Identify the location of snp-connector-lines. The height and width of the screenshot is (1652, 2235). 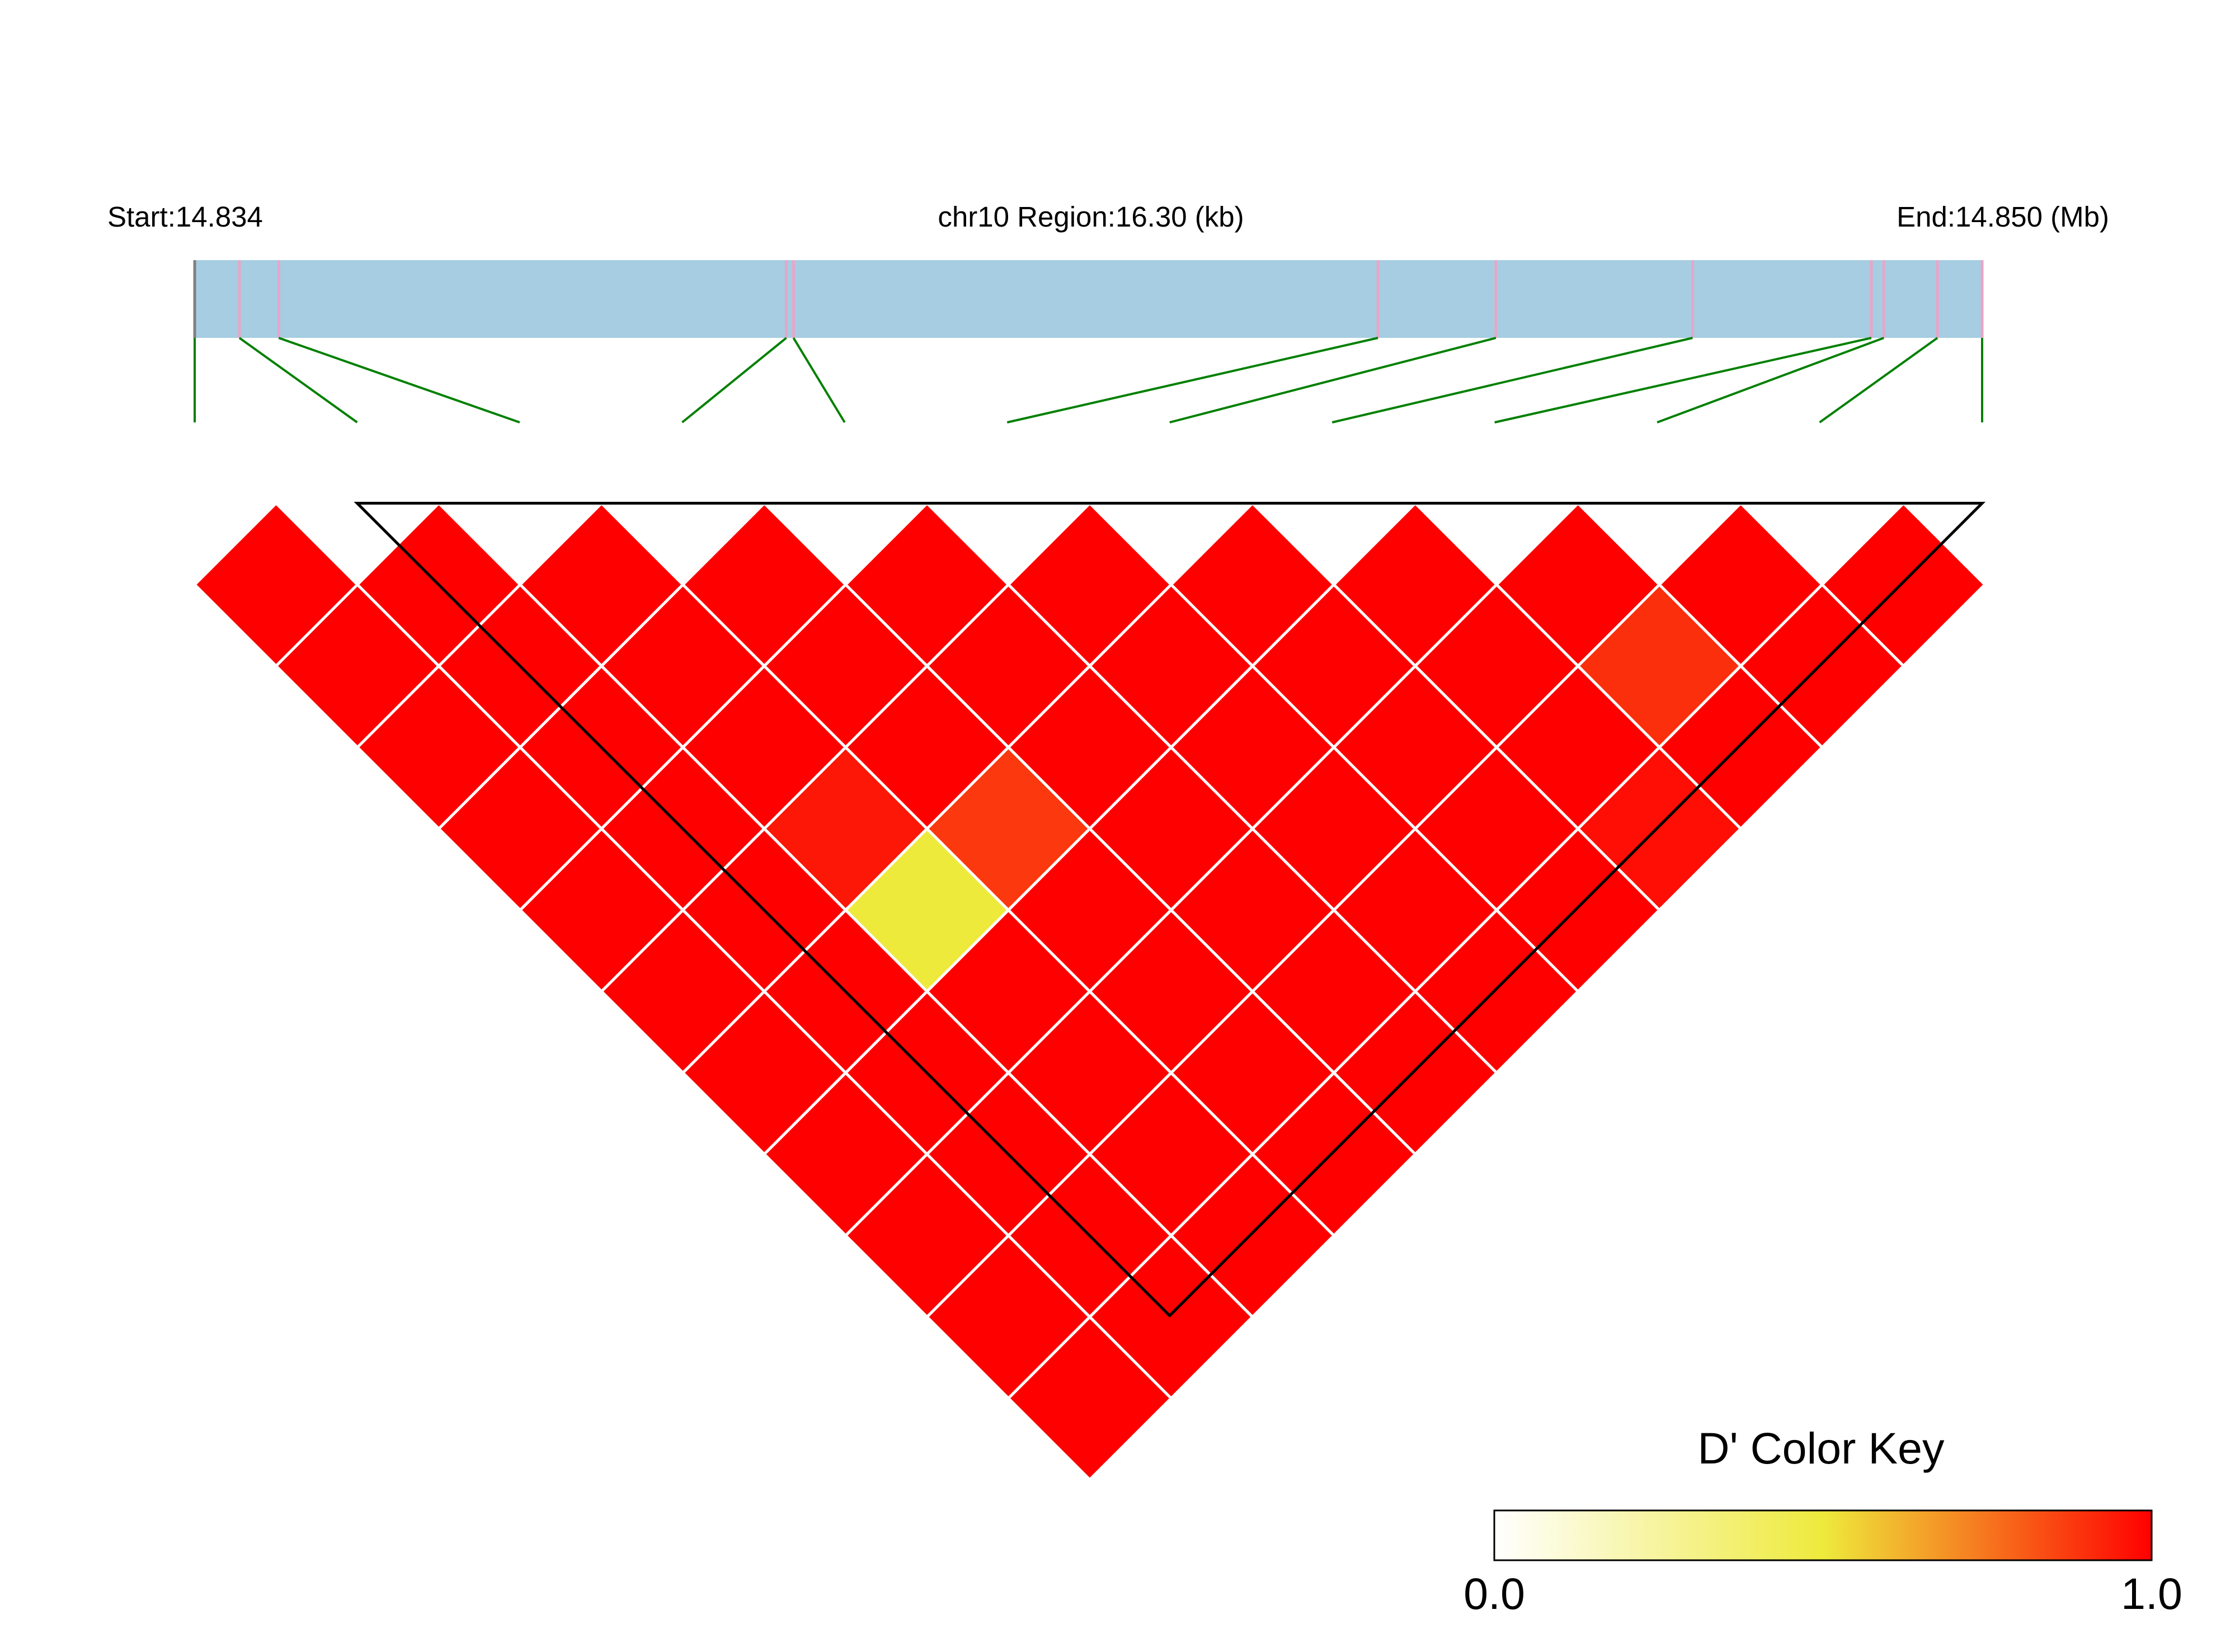
(1088, 380).